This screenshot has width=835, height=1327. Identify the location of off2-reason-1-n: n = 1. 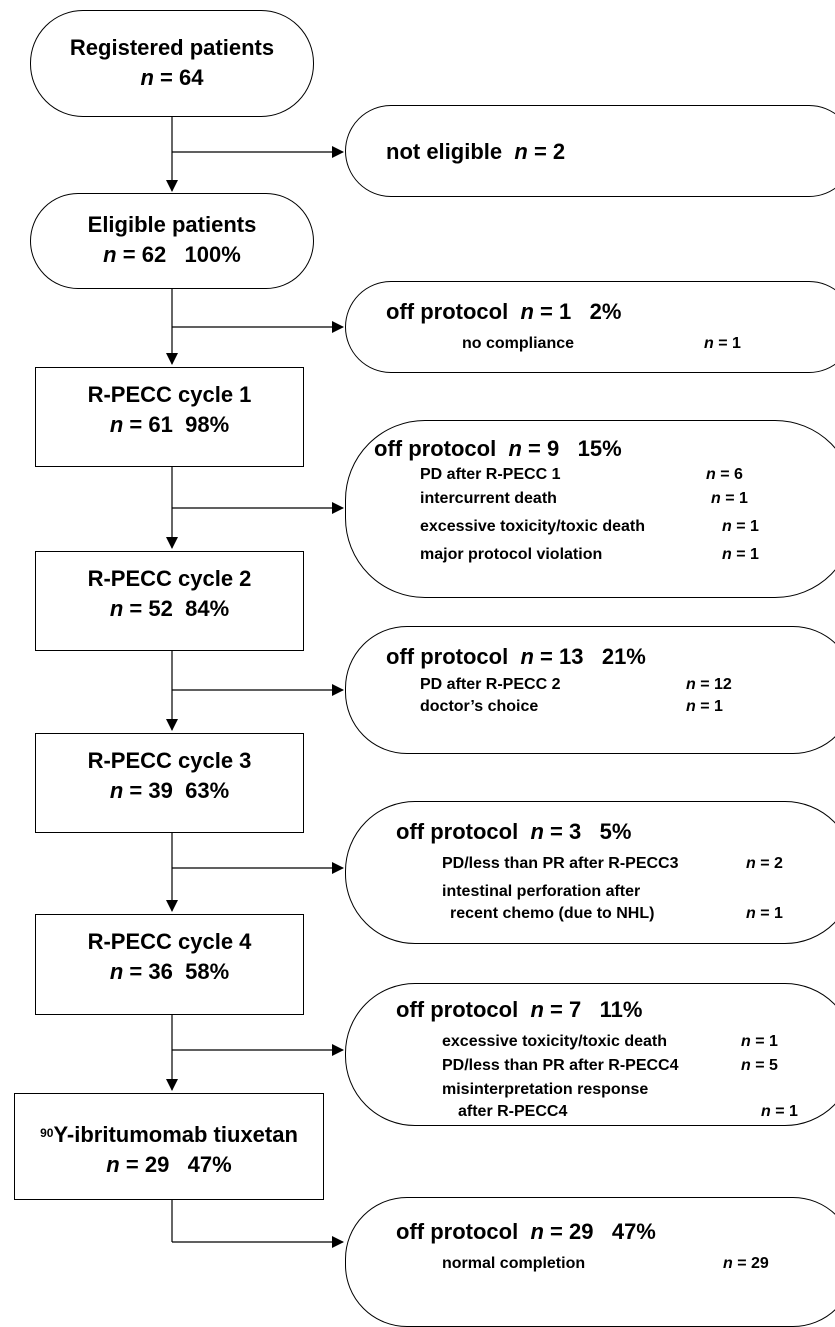
(729, 498).